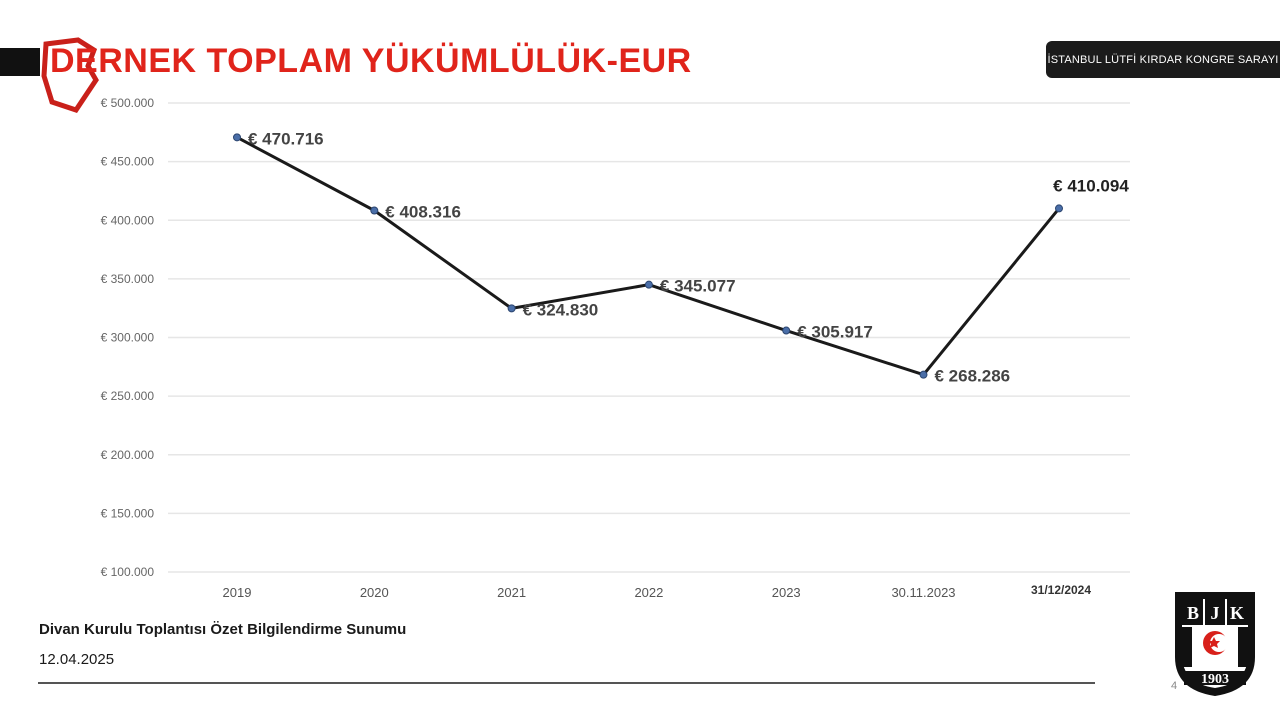 The width and height of the screenshot is (1280, 720). I want to click on data-label: € 324.830, so click(561, 309).